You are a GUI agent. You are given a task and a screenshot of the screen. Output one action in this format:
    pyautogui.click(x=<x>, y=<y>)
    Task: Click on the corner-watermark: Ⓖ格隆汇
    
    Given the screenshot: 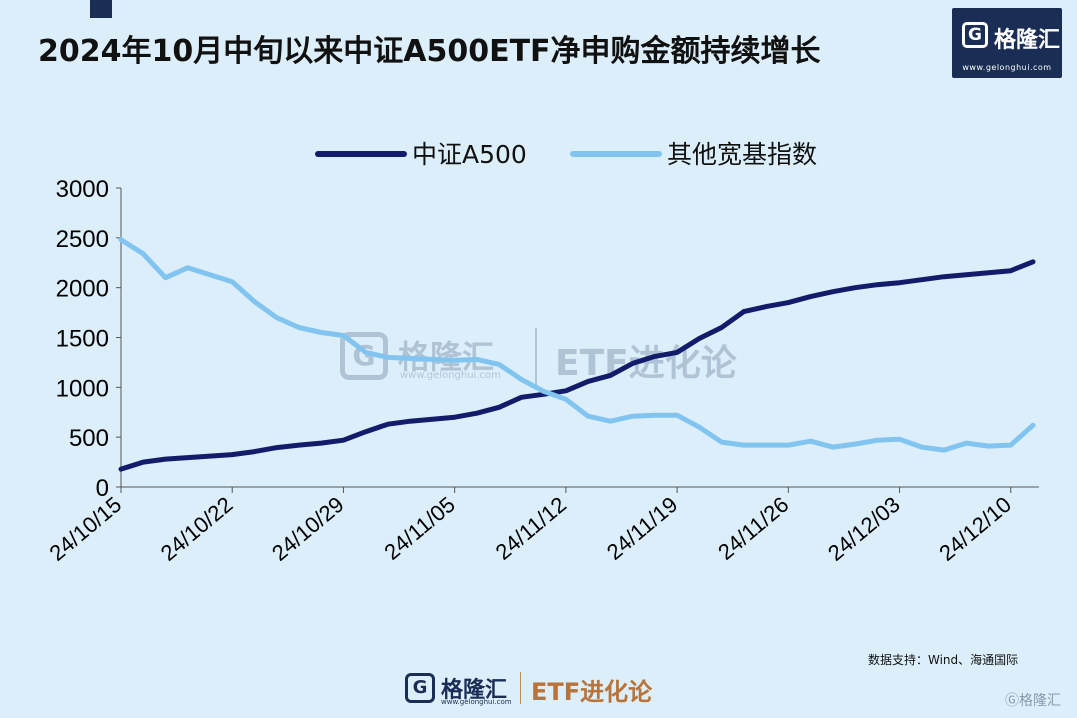 What is the action you would take?
    pyautogui.click(x=1033, y=701)
    